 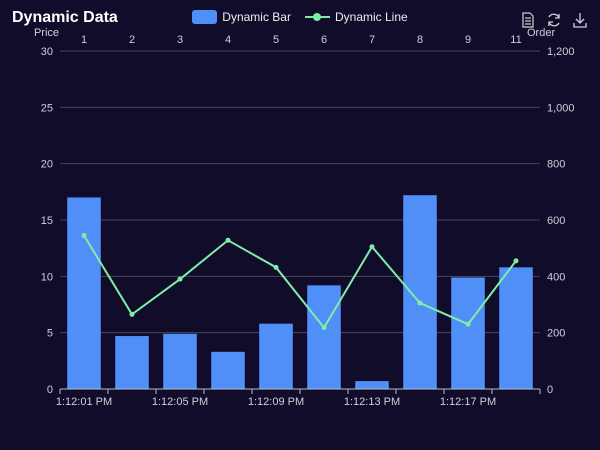 I want to click on y-right-tick-label: 400, so click(x=556, y=277).